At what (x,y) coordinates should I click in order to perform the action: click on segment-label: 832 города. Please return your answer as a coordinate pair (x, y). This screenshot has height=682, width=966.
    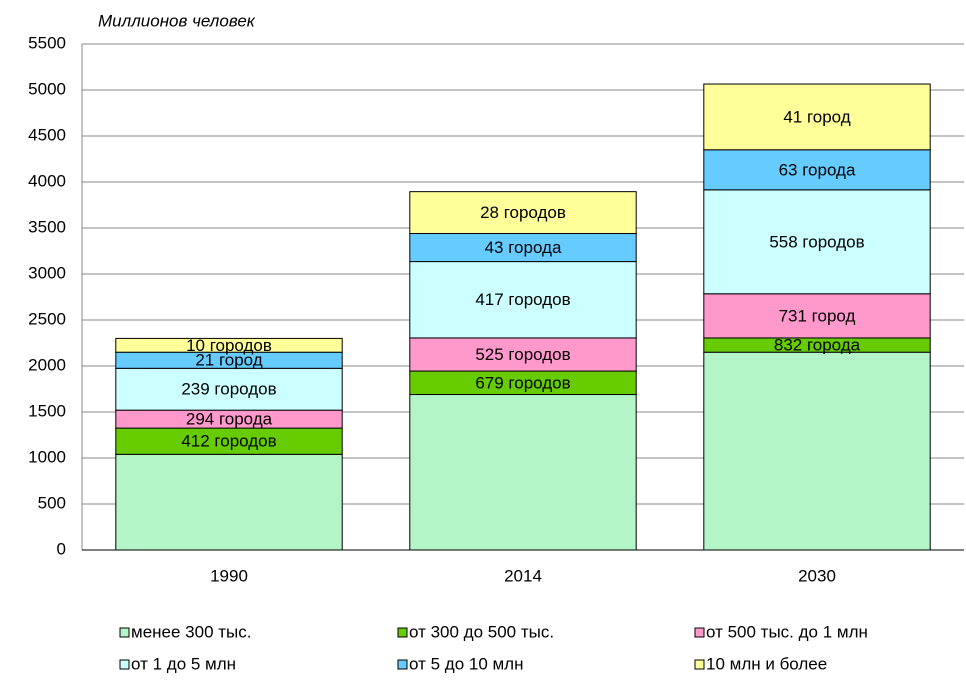
    Looking at the image, I should click on (817, 345).